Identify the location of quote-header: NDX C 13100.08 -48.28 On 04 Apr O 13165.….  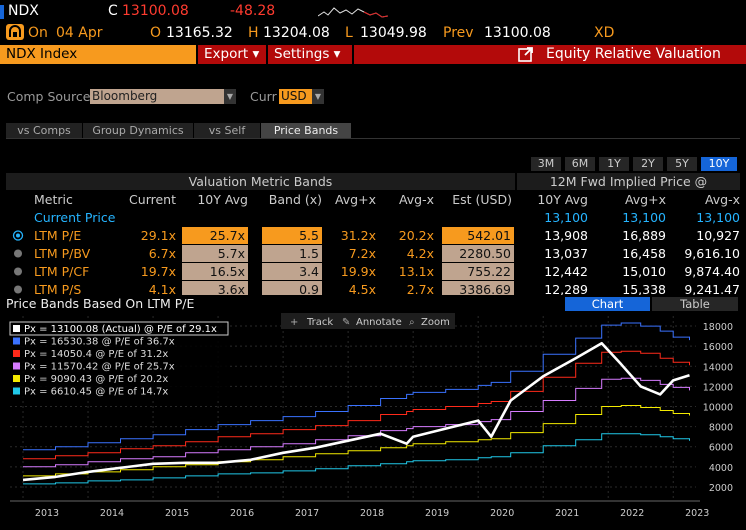
(373, 23).